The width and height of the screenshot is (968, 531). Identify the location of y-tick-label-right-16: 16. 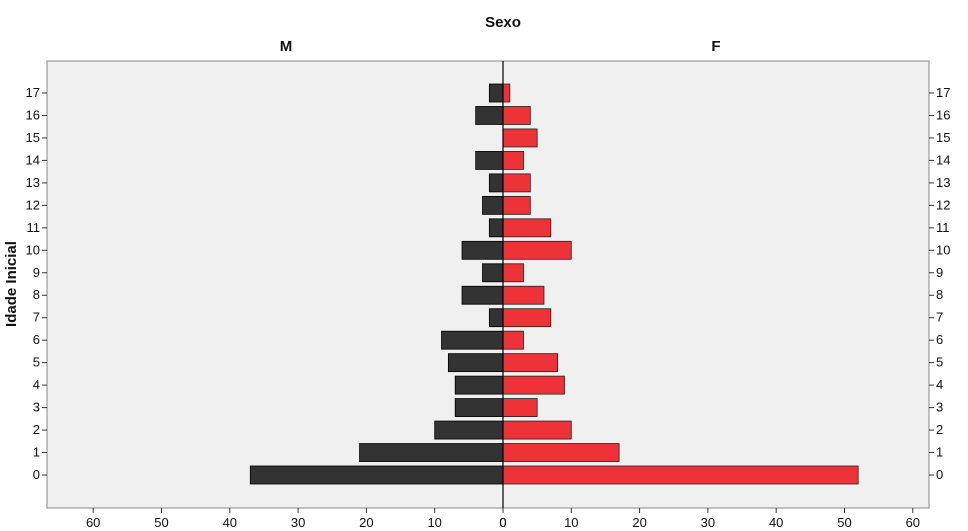
(943, 114).